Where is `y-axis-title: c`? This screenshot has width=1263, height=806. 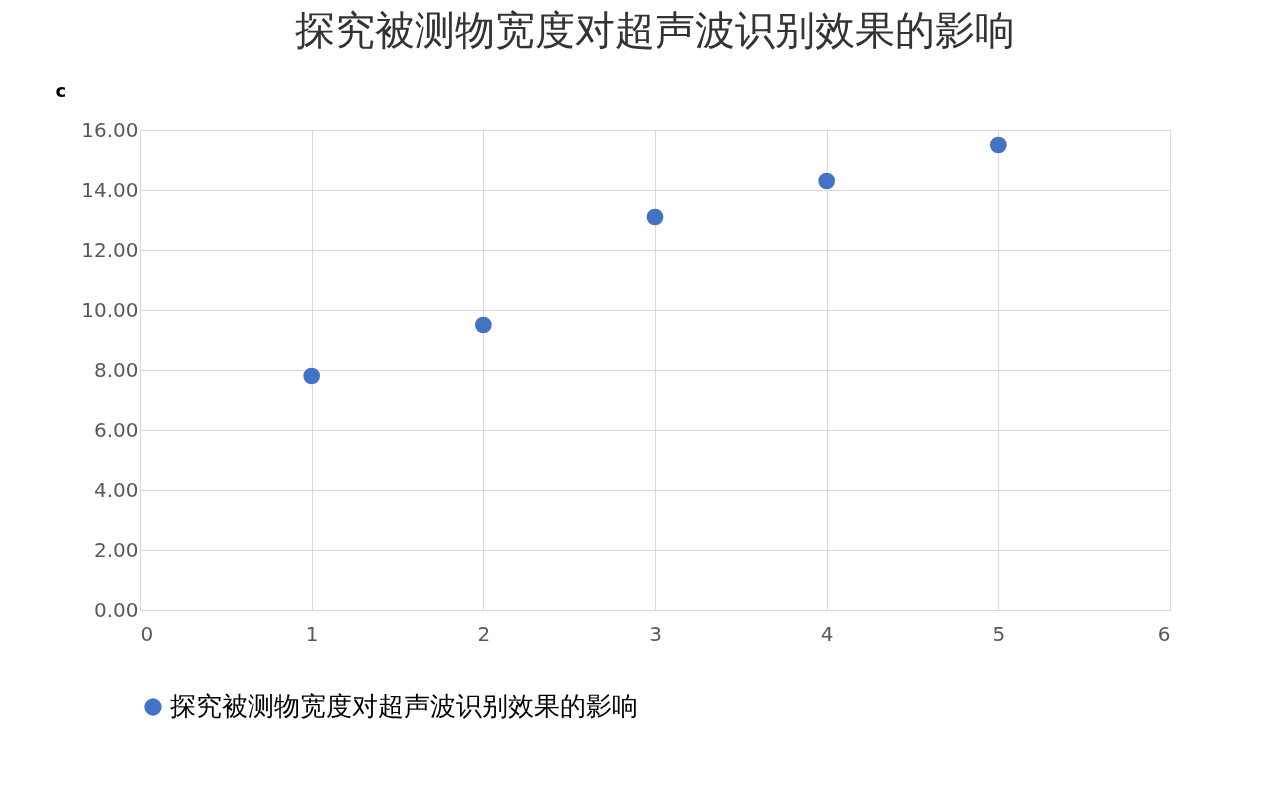
y-axis-title: c is located at coordinates (61, 90).